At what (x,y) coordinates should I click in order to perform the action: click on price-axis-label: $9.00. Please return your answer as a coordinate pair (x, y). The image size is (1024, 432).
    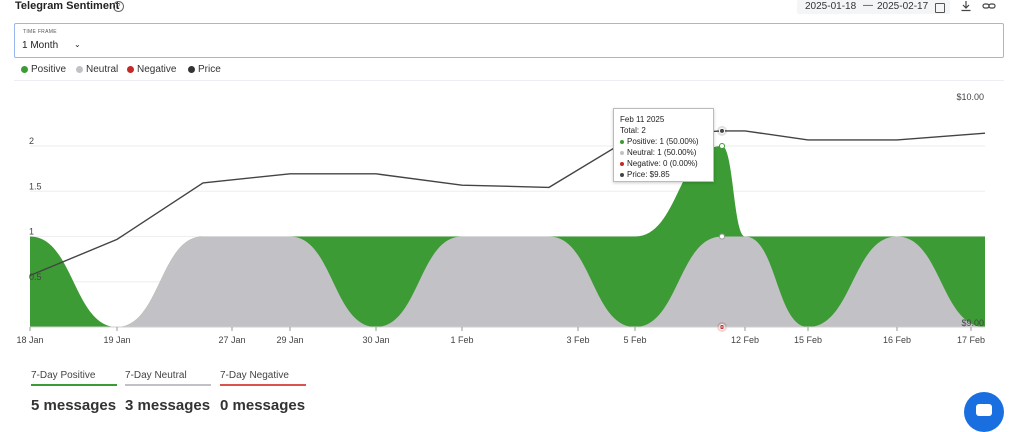
    Looking at the image, I should click on (972, 323).